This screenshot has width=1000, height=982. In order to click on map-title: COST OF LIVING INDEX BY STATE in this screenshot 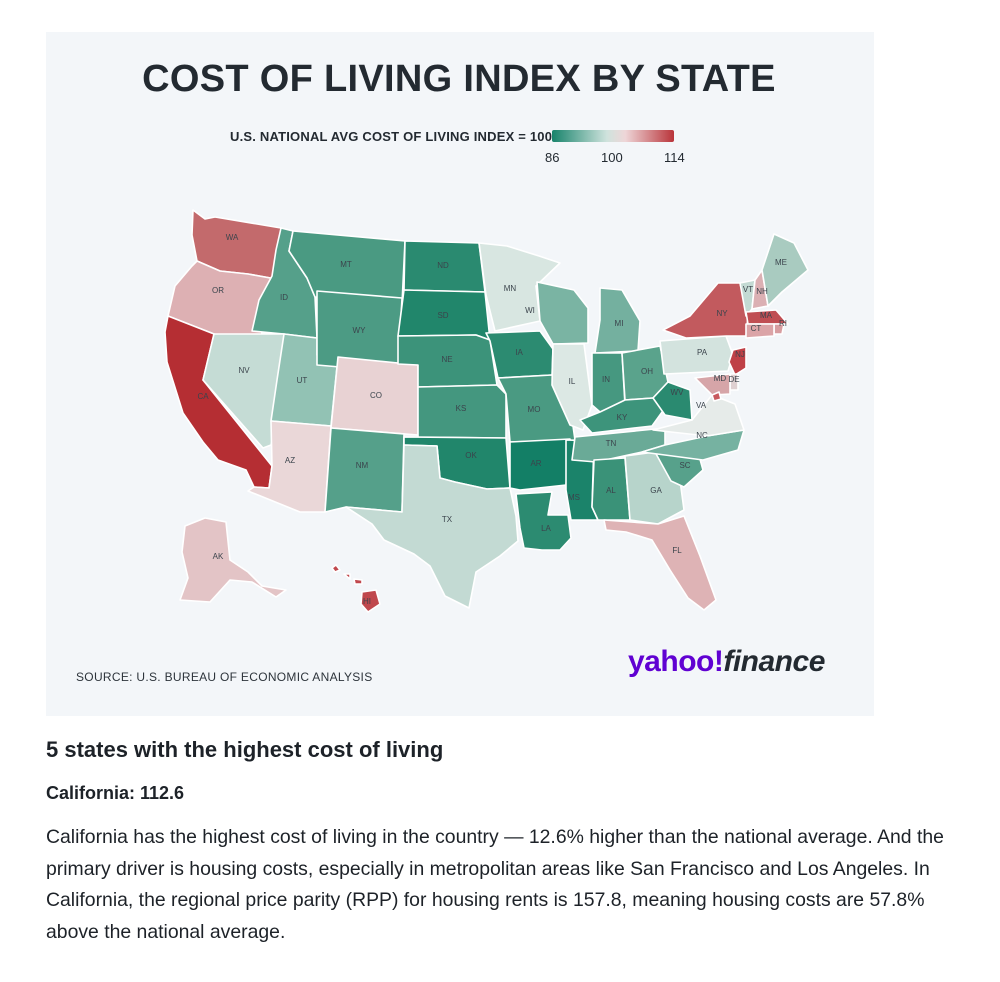, I will do `click(459, 79)`.